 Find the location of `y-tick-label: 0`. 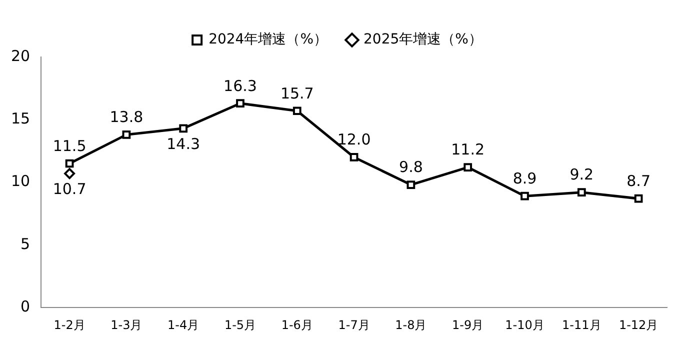

y-tick-label: 0 is located at coordinates (25, 306).